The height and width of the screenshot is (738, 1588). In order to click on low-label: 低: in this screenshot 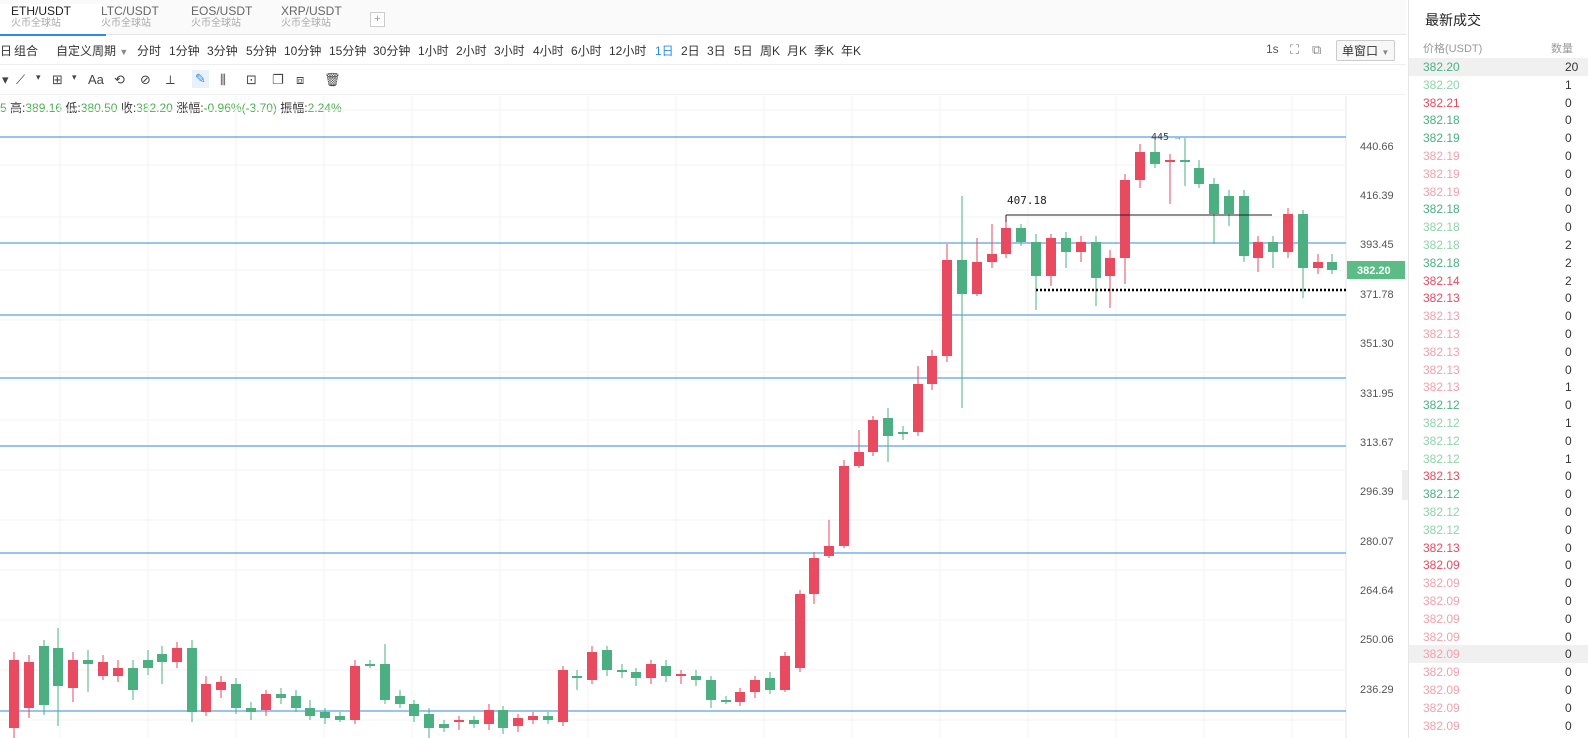, I will do `click(73, 108)`.